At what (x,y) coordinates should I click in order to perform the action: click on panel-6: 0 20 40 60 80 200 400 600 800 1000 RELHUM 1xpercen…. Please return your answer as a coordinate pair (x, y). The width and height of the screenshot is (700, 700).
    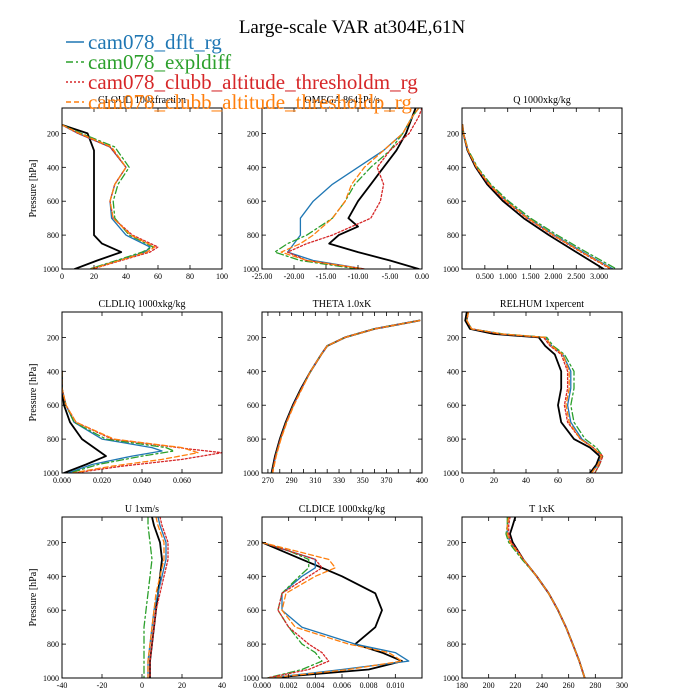
    Looking at the image, I should click on (533, 392).